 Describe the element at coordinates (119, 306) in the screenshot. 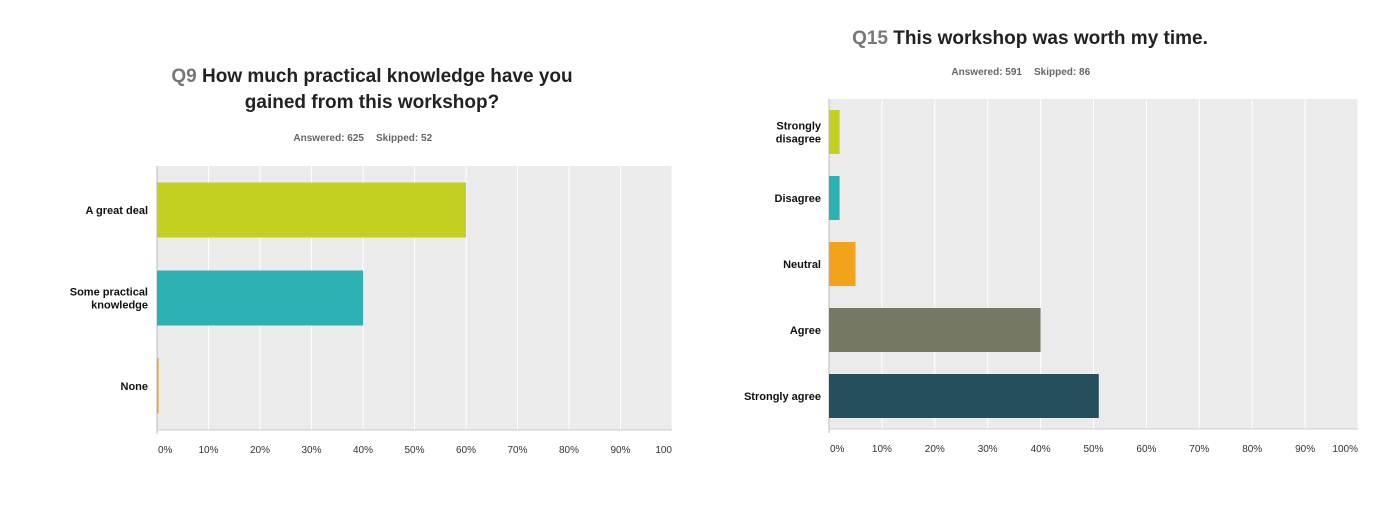

I see `category-label: knowledge` at that location.